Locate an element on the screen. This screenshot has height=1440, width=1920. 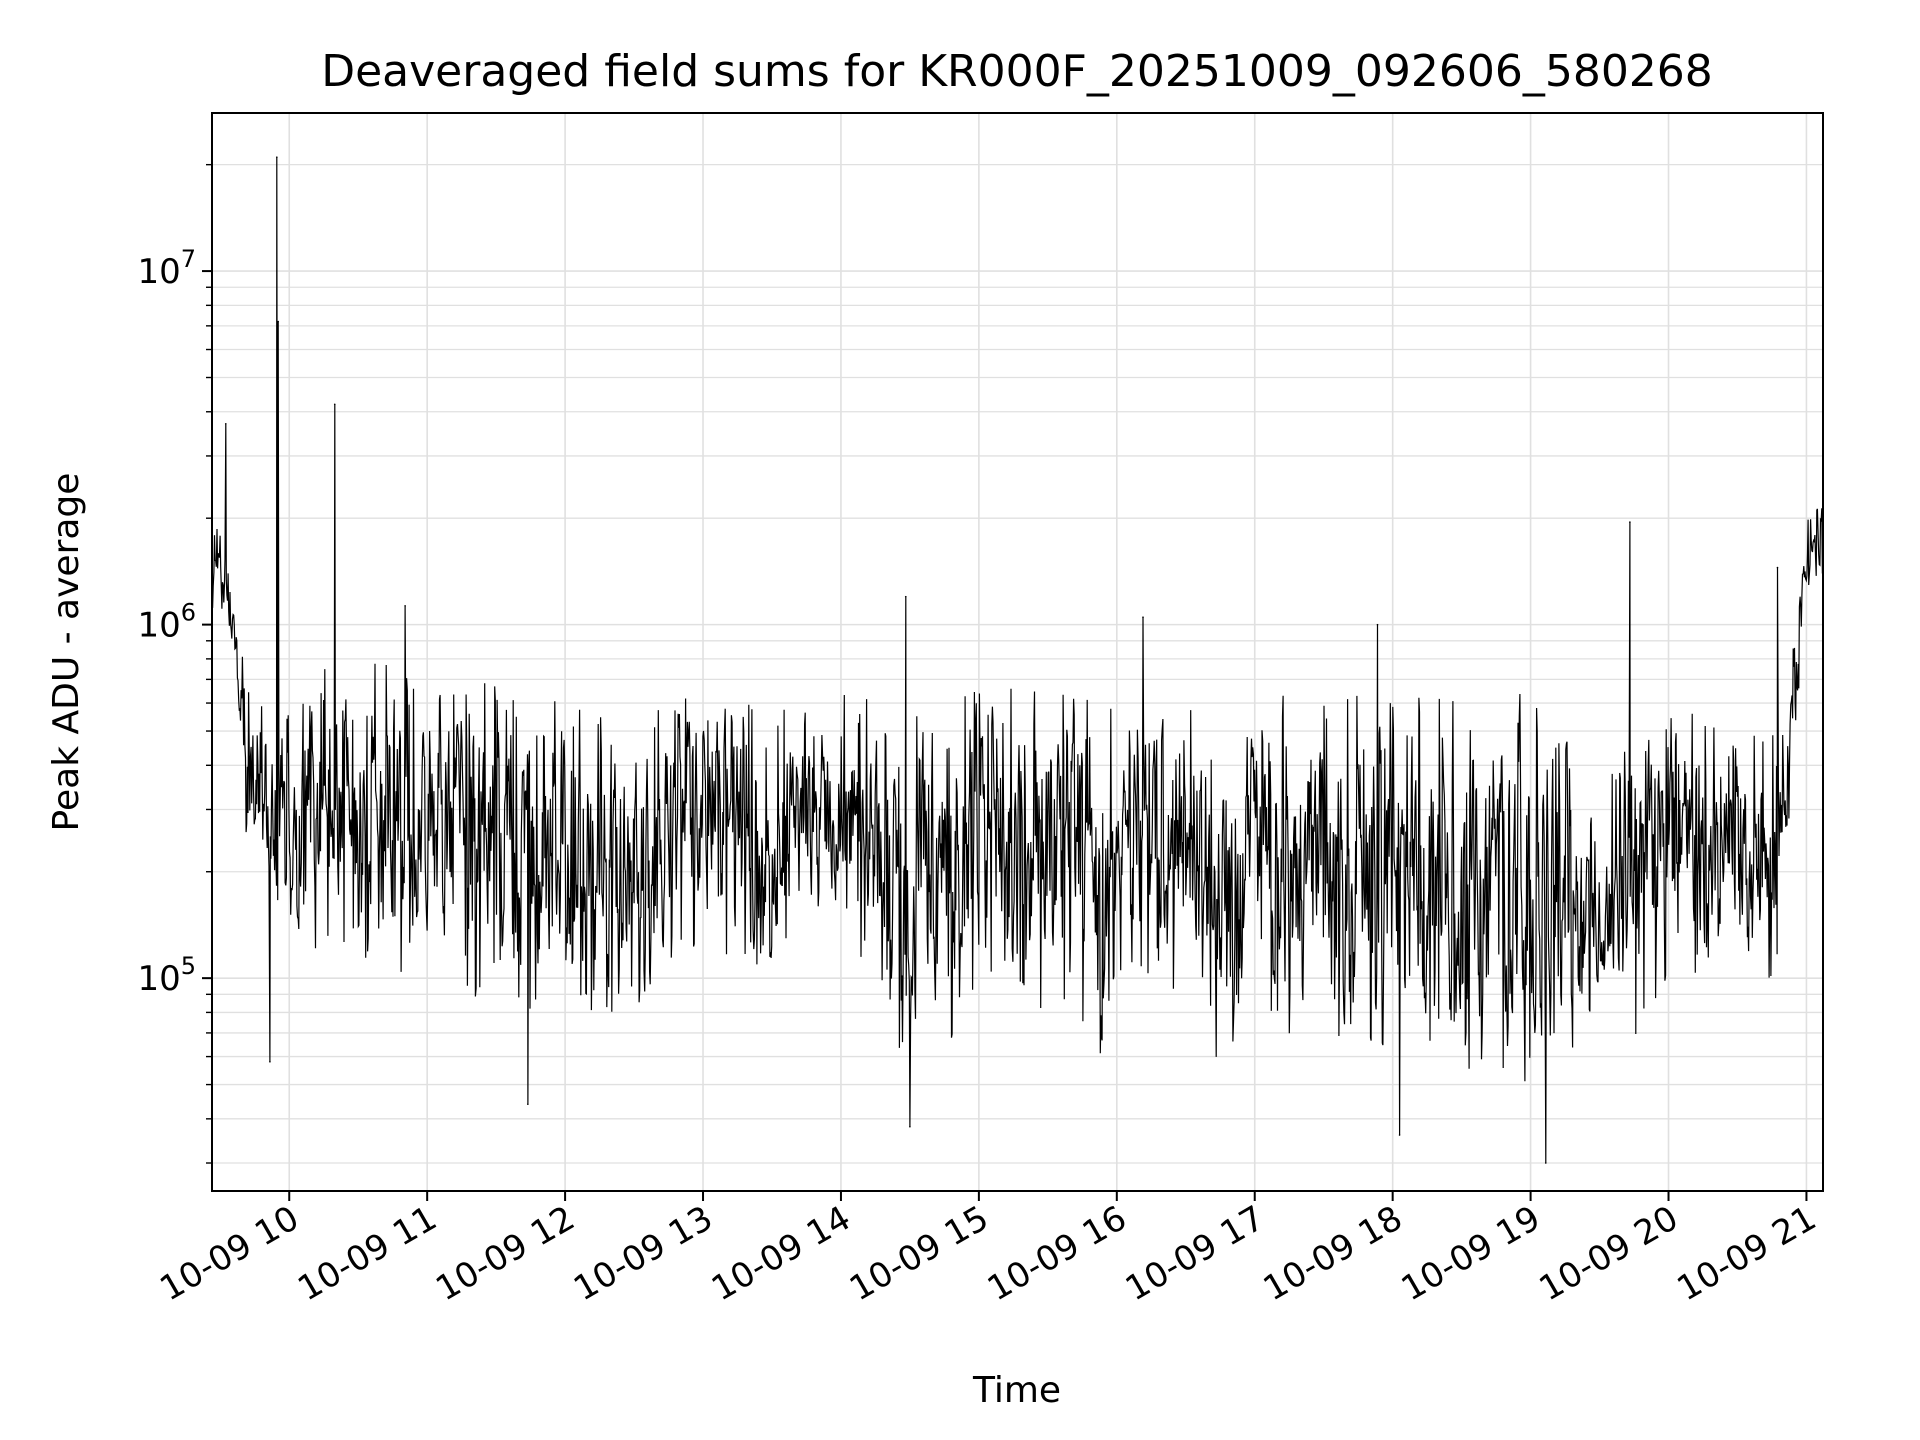
x-tick-label: 10-09 18 is located at coordinates (1333, 1253).